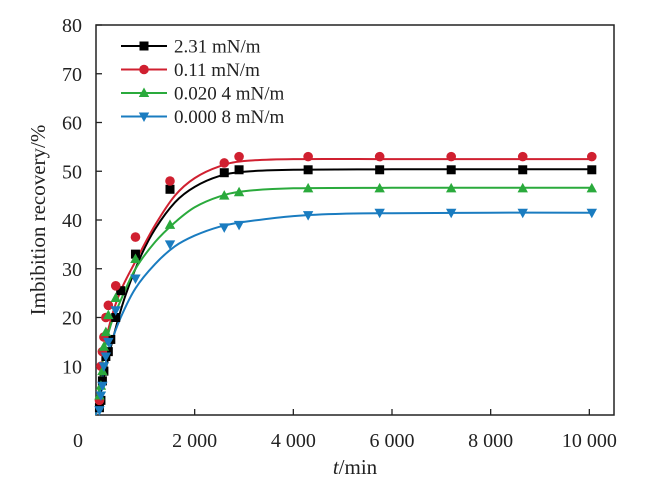 The height and width of the screenshot is (490, 648). I want to click on x-axis-title-unit: /min, so click(358, 467).